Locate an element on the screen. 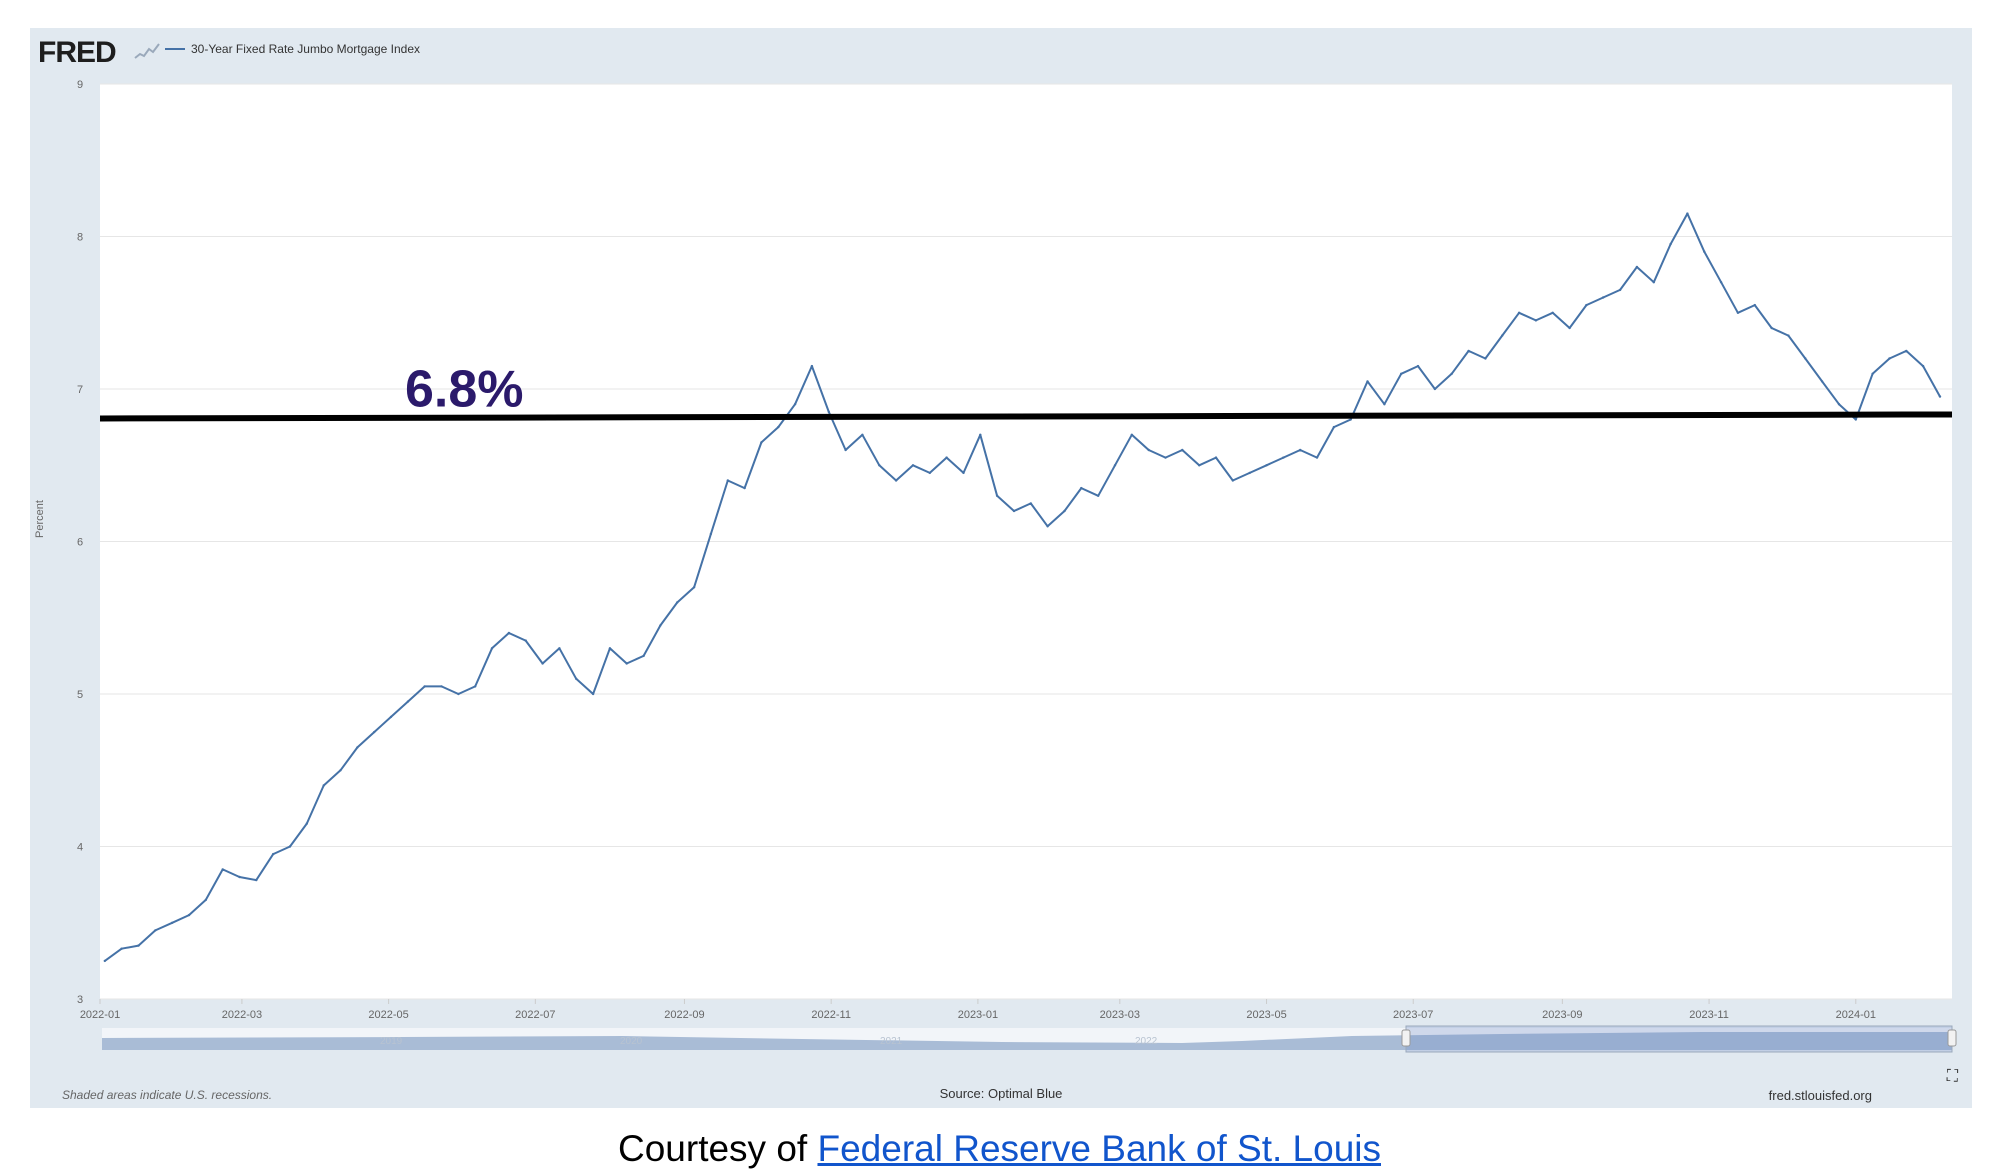 Image resolution: width=1999 pixels, height=1175 pixels. y-tick-label: 3 is located at coordinates (80, 1000).